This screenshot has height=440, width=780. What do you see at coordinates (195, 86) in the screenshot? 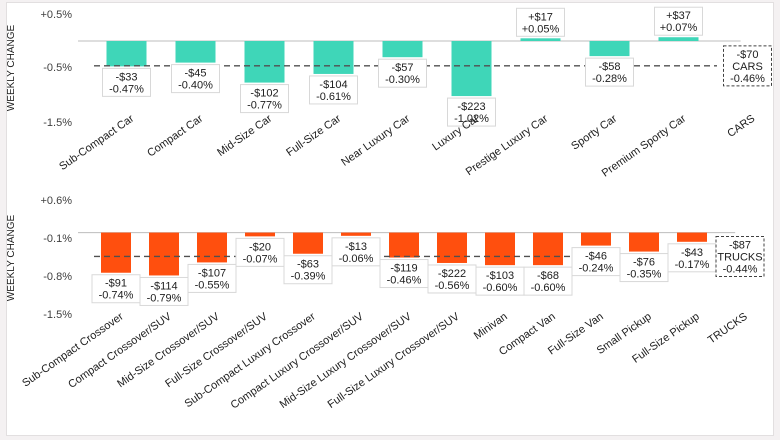
I see `car-data-label: -0.40%` at bounding box center [195, 86].